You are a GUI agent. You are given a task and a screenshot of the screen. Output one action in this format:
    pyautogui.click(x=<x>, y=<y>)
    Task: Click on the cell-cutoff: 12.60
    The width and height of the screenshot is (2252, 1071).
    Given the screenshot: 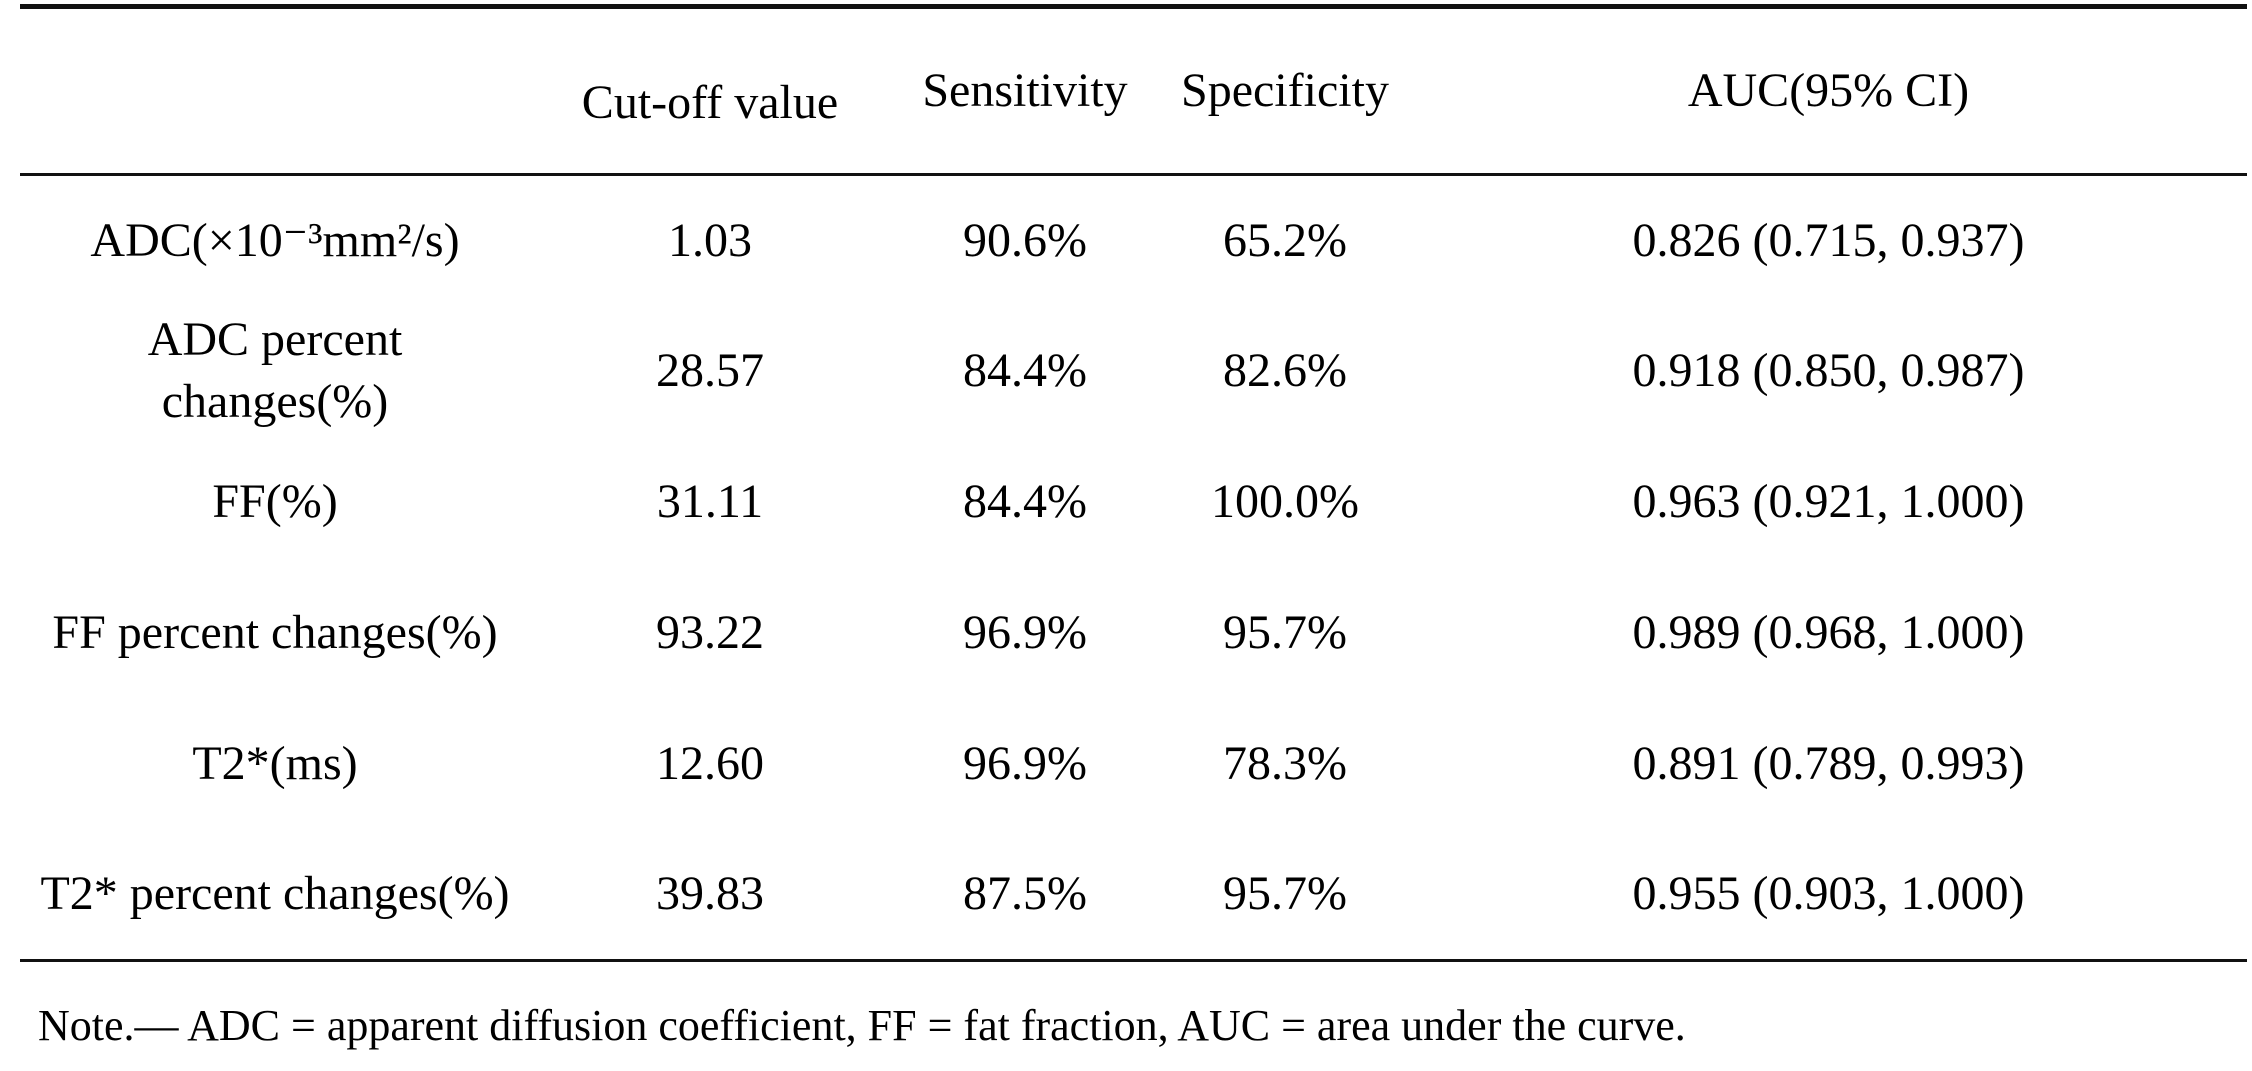 What is the action you would take?
    pyautogui.click(x=710, y=763)
    